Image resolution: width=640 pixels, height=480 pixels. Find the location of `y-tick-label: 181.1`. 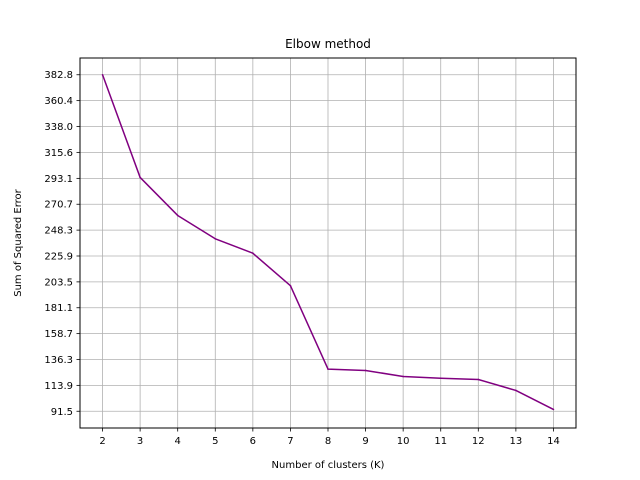

y-tick-label: 181.1 is located at coordinates (58, 308).